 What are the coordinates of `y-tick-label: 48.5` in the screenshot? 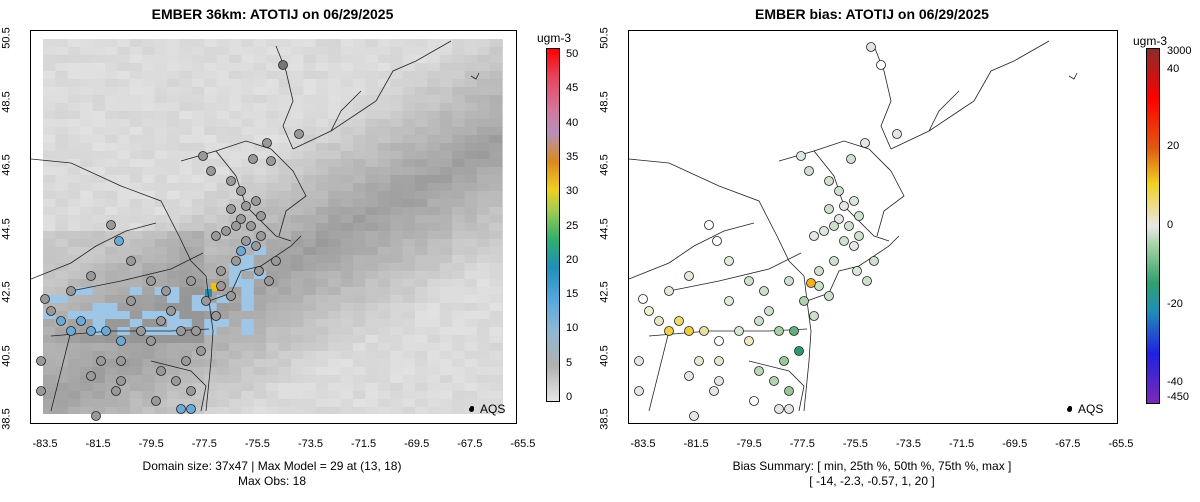 It's located at (6, 101).